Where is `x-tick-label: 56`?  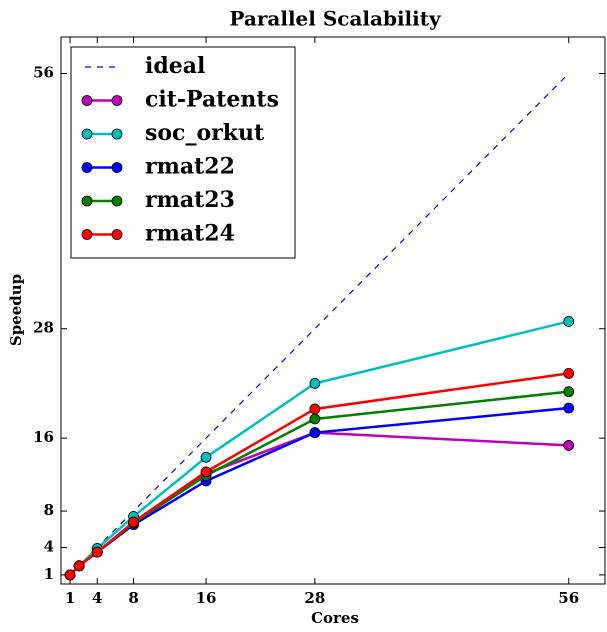 x-tick-label: 56 is located at coordinates (568, 598).